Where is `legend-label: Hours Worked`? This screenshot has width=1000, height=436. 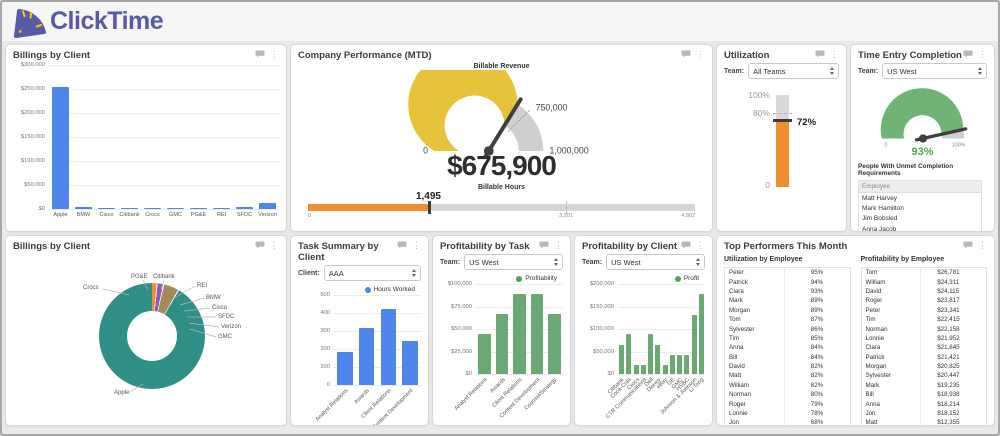
legend-label: Hours Worked is located at coordinates (394, 289).